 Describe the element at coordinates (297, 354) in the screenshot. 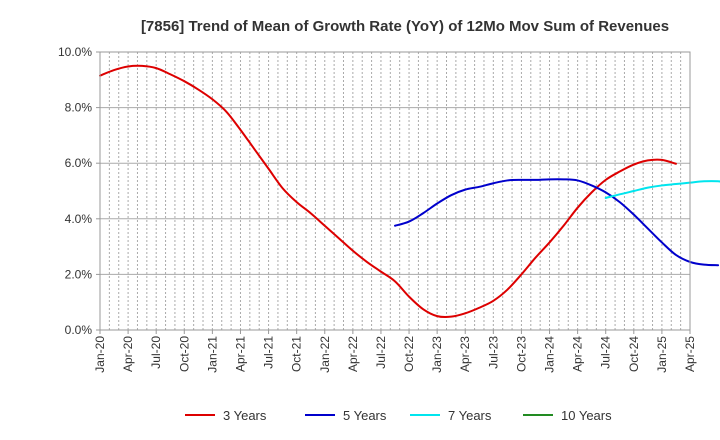

I see `x-tick-label: Oct-21` at that location.